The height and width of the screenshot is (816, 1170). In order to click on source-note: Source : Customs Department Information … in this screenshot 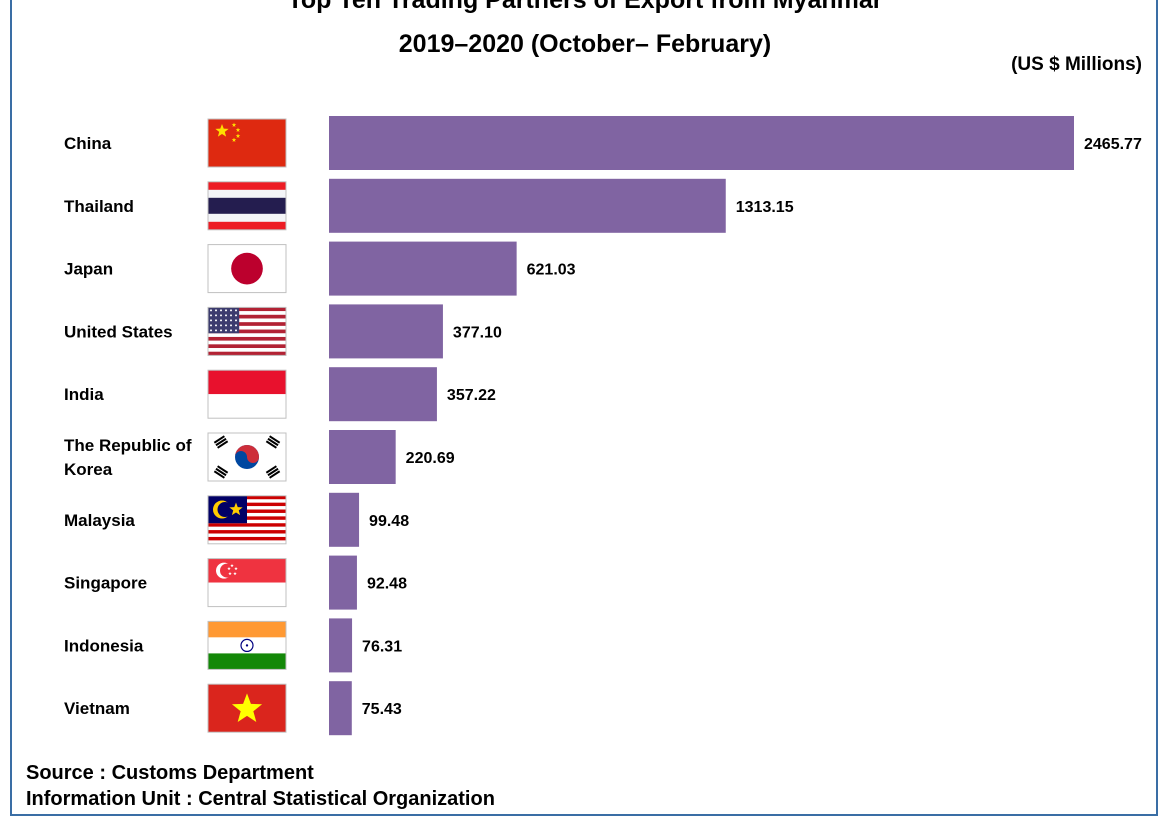, I will do `click(260, 786)`.